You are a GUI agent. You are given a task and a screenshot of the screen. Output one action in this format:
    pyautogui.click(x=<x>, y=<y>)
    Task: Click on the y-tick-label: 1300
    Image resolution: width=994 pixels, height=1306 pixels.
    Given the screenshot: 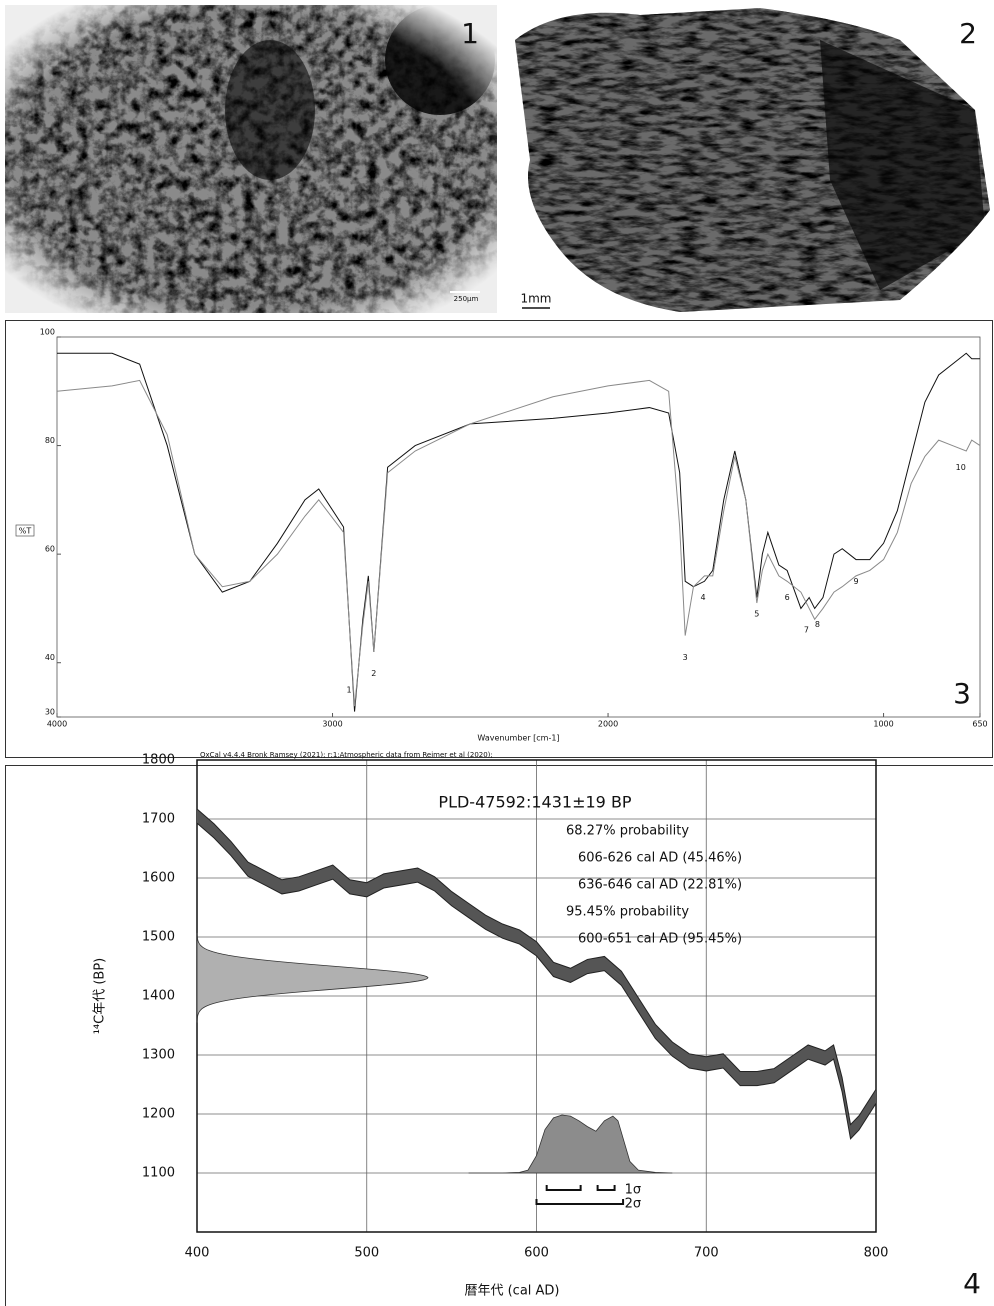 What is the action you would take?
    pyautogui.click(x=158, y=1055)
    